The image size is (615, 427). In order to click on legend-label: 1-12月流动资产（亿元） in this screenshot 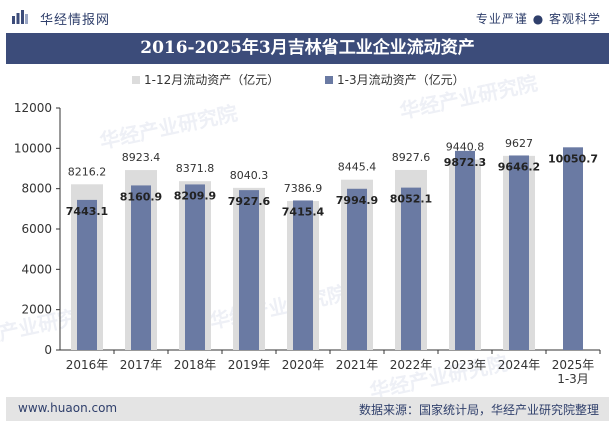, I will do `click(211, 79)`.